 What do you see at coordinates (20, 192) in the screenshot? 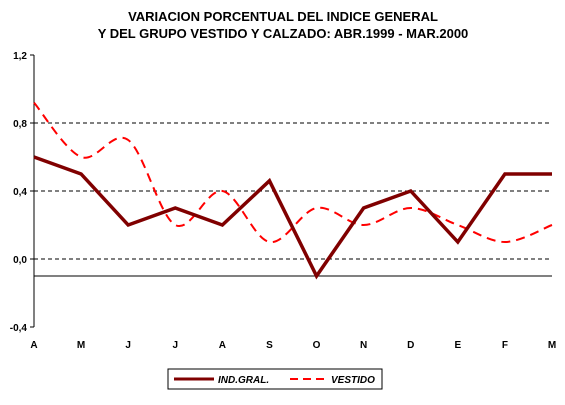
I see `y-tick-label: 0,4` at bounding box center [20, 192].